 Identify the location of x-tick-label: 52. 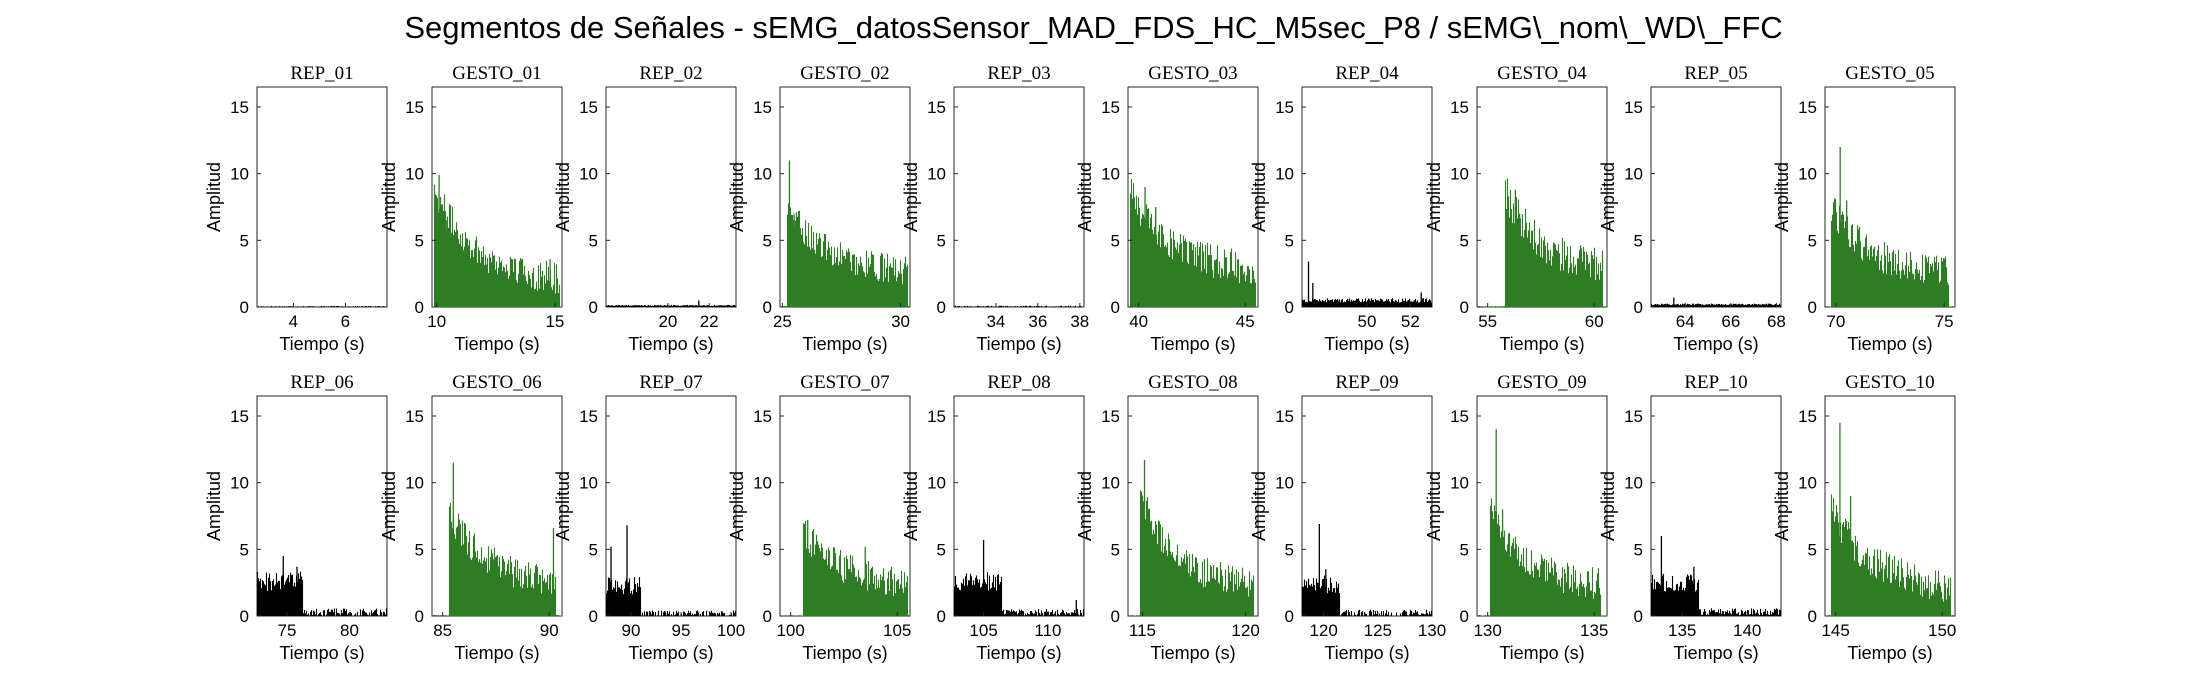
(1410, 321).